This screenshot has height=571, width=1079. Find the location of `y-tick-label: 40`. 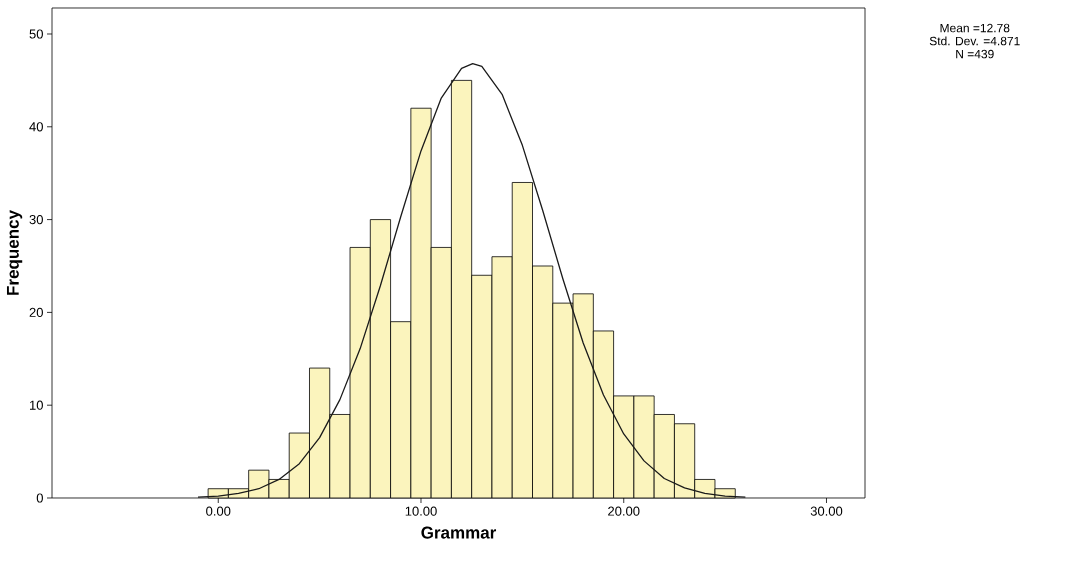

y-tick-label: 40 is located at coordinates (36, 127).